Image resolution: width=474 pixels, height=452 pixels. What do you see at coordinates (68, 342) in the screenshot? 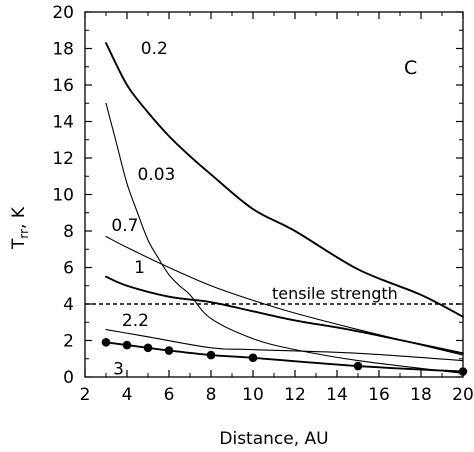
I see `y-tick-label: 2` at bounding box center [68, 342].